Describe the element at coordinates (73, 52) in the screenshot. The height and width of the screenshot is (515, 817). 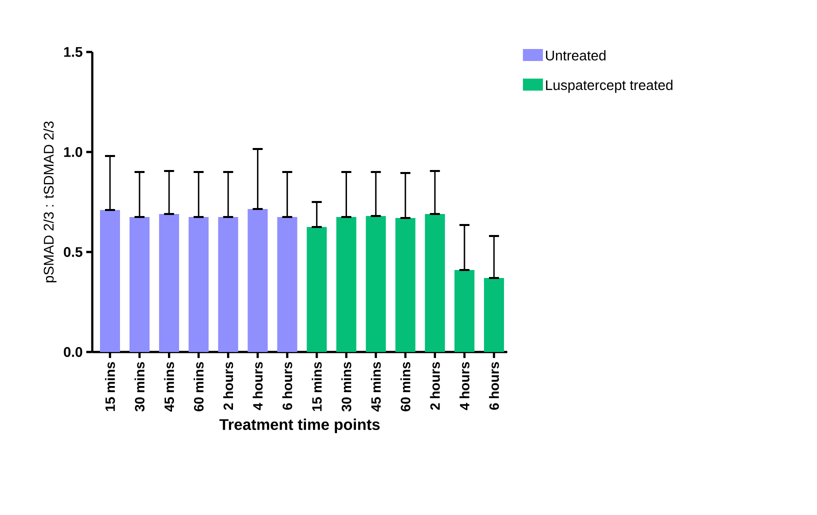
I see `y-tick-label: 1.5` at that location.